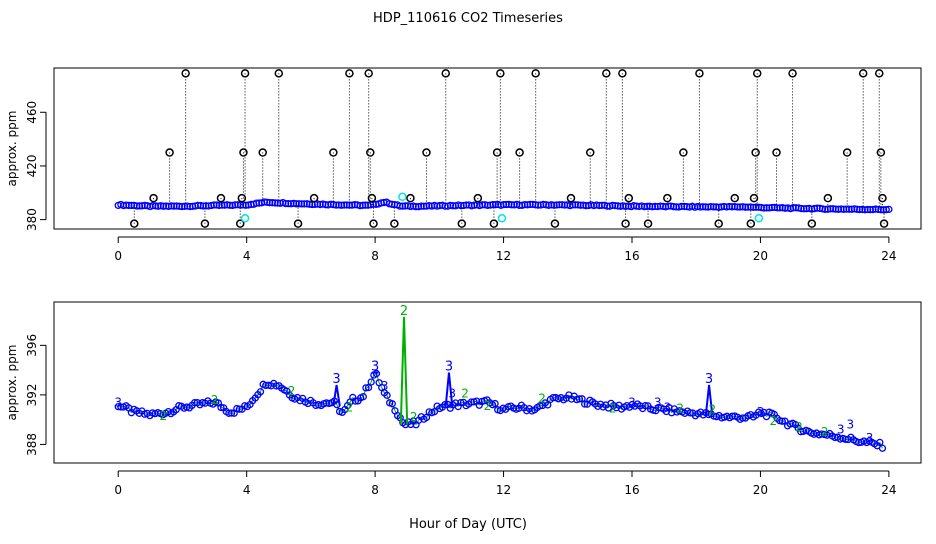 The width and height of the screenshot is (936, 544). I want to click on y-axis: 388 392 396 approx. ppm, so click(25, 395).